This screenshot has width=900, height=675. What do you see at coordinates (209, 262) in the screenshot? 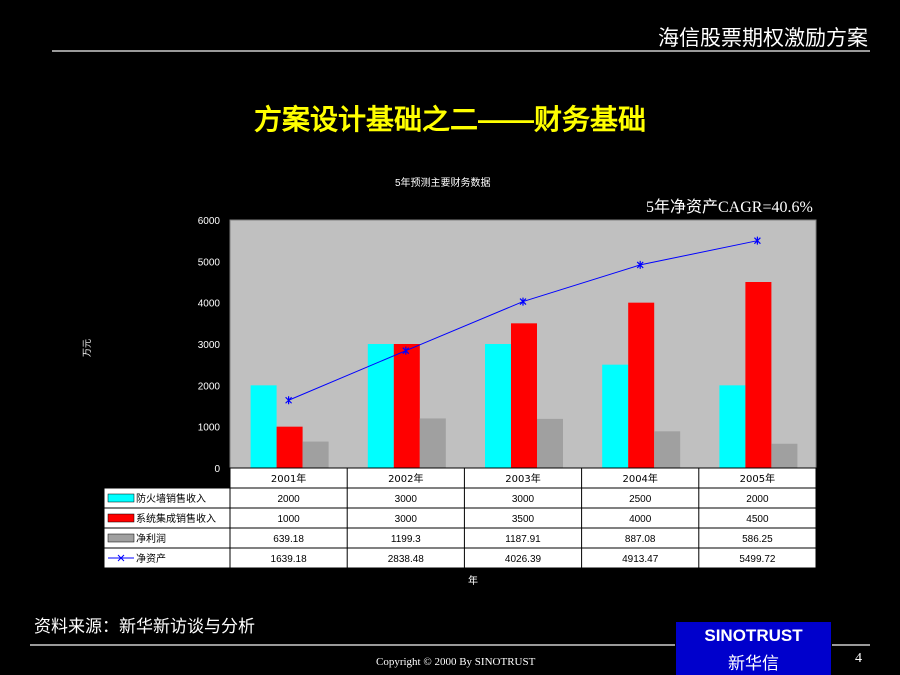
I see `y-tick-label: 5000` at bounding box center [209, 262].